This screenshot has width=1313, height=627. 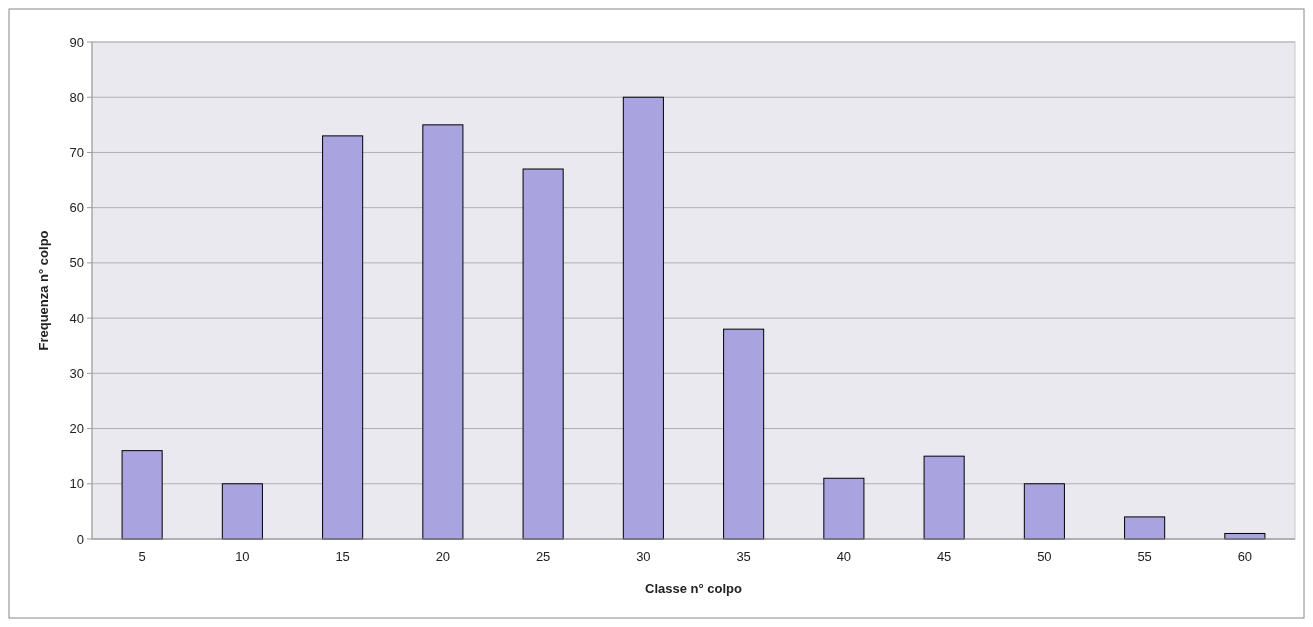 What do you see at coordinates (543, 556) in the screenshot?
I see `x-tick-label: 25` at bounding box center [543, 556].